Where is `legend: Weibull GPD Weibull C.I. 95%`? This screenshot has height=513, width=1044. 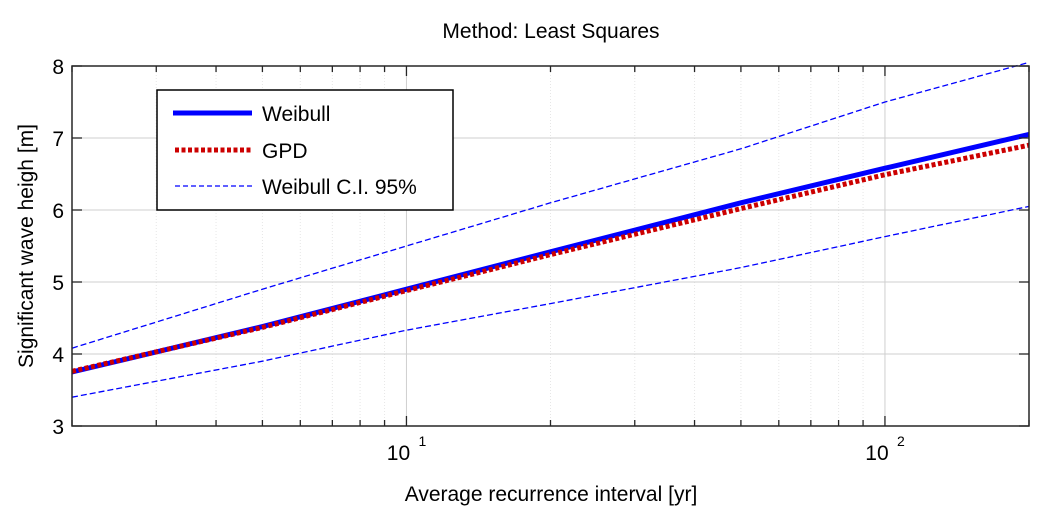
legend: Weibull GPD Weibull C.I. 95% is located at coordinates (305, 150).